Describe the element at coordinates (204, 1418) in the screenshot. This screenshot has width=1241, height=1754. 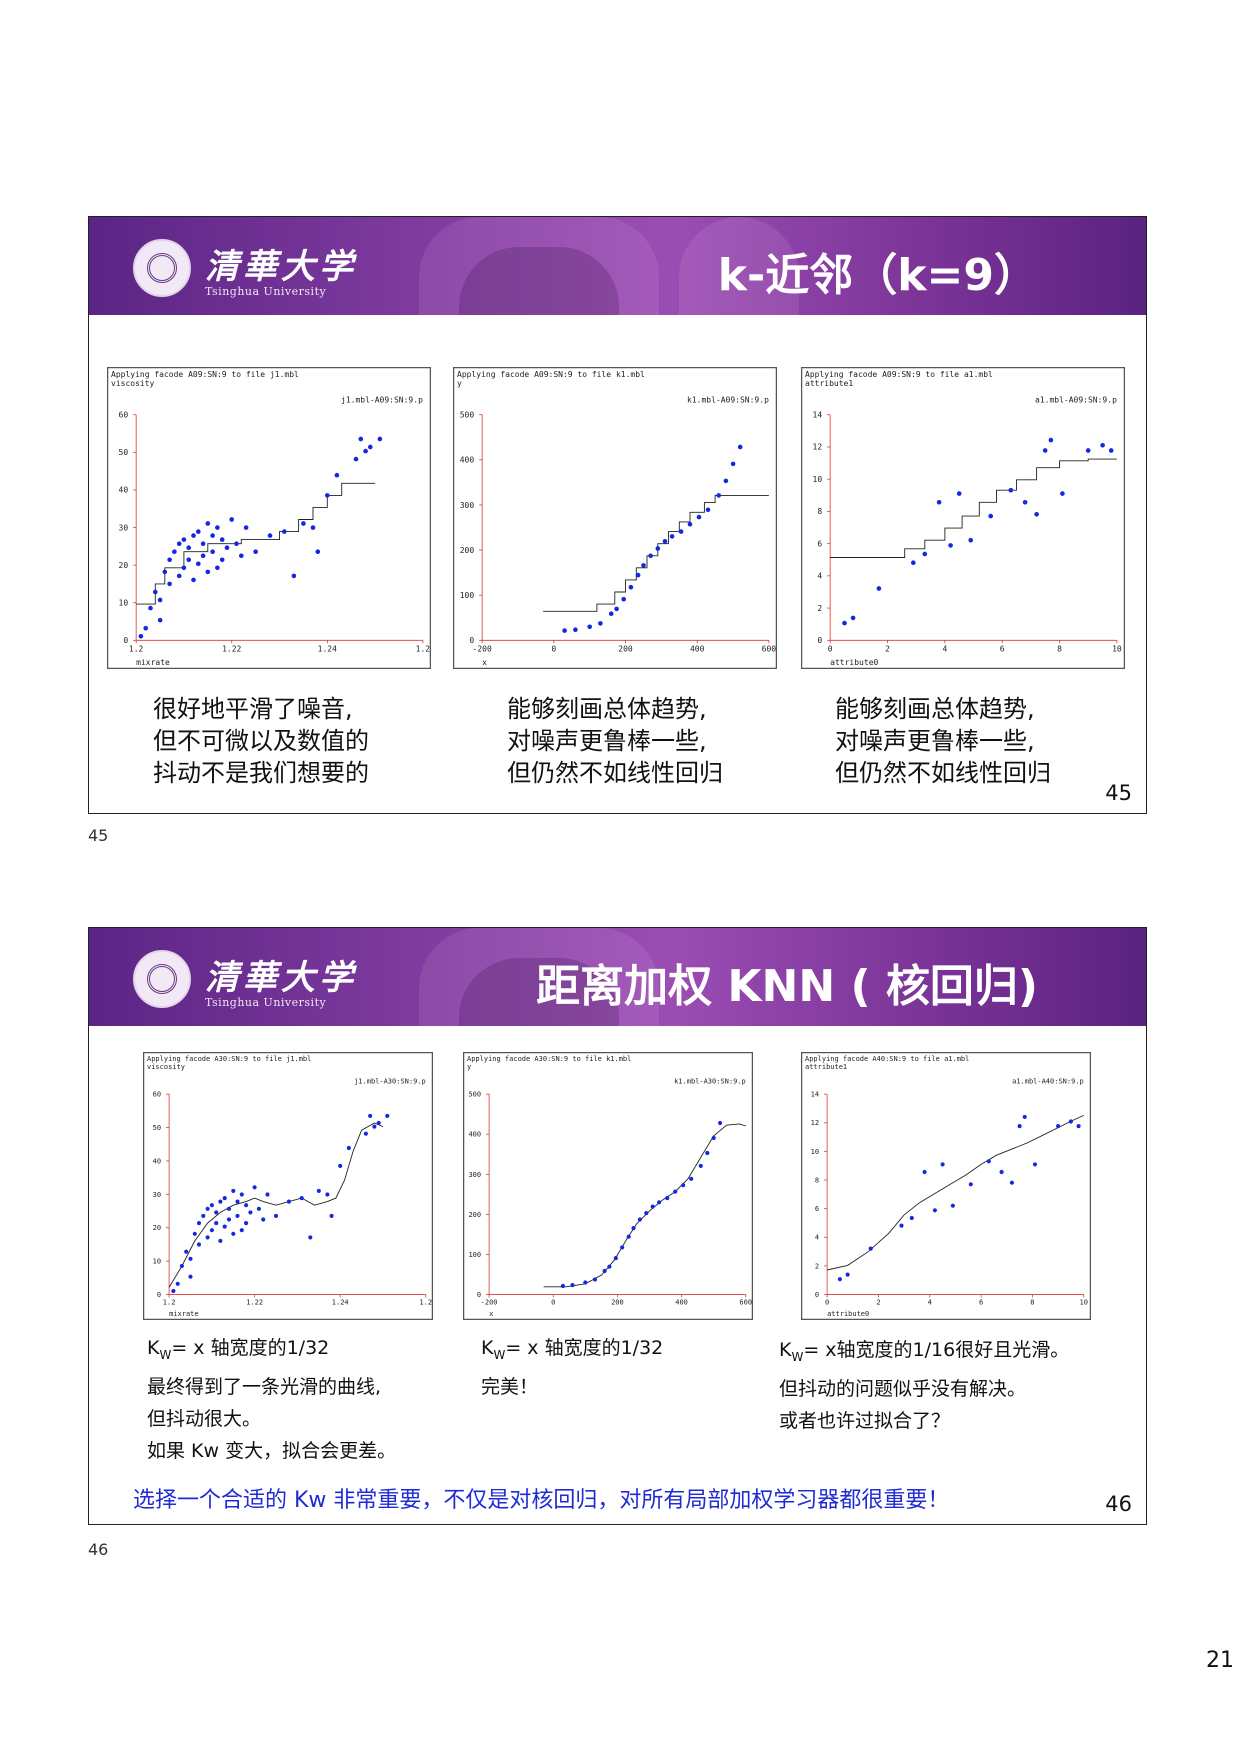
I see `caption-line: 但抖动很大。` at that location.